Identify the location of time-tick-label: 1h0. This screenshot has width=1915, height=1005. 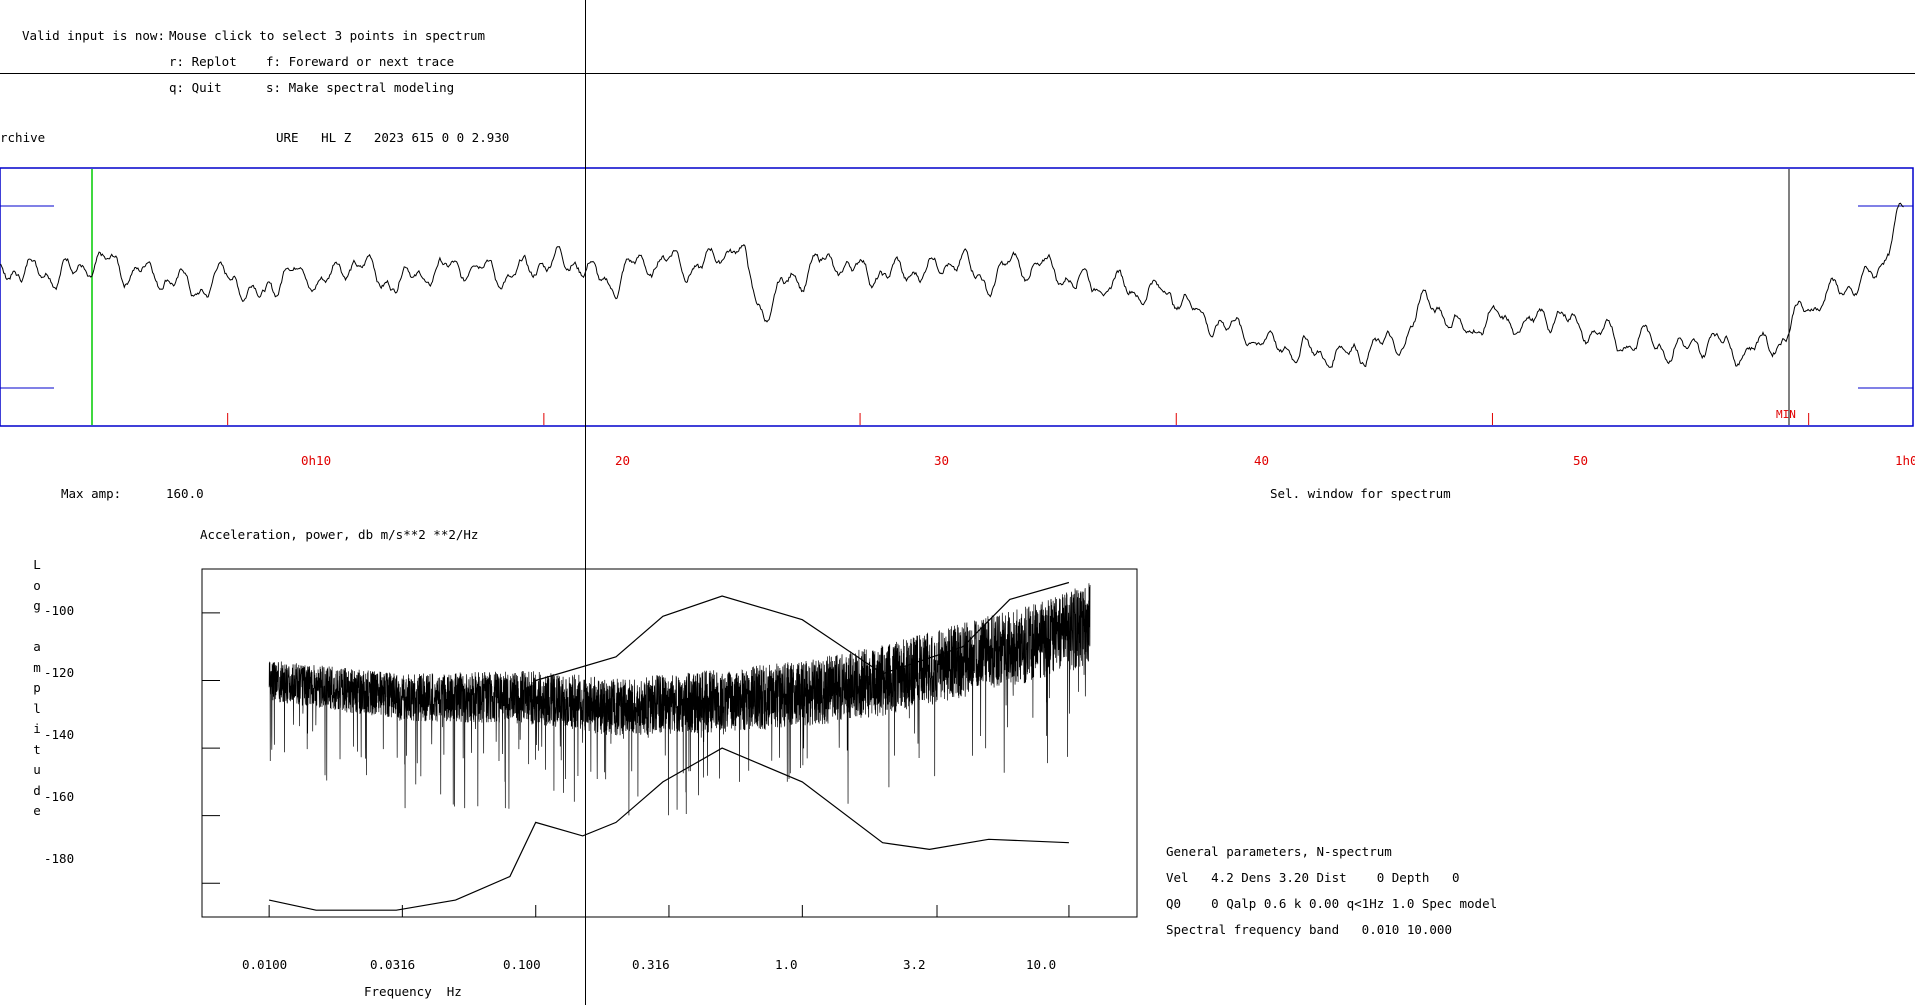
(1905, 460).